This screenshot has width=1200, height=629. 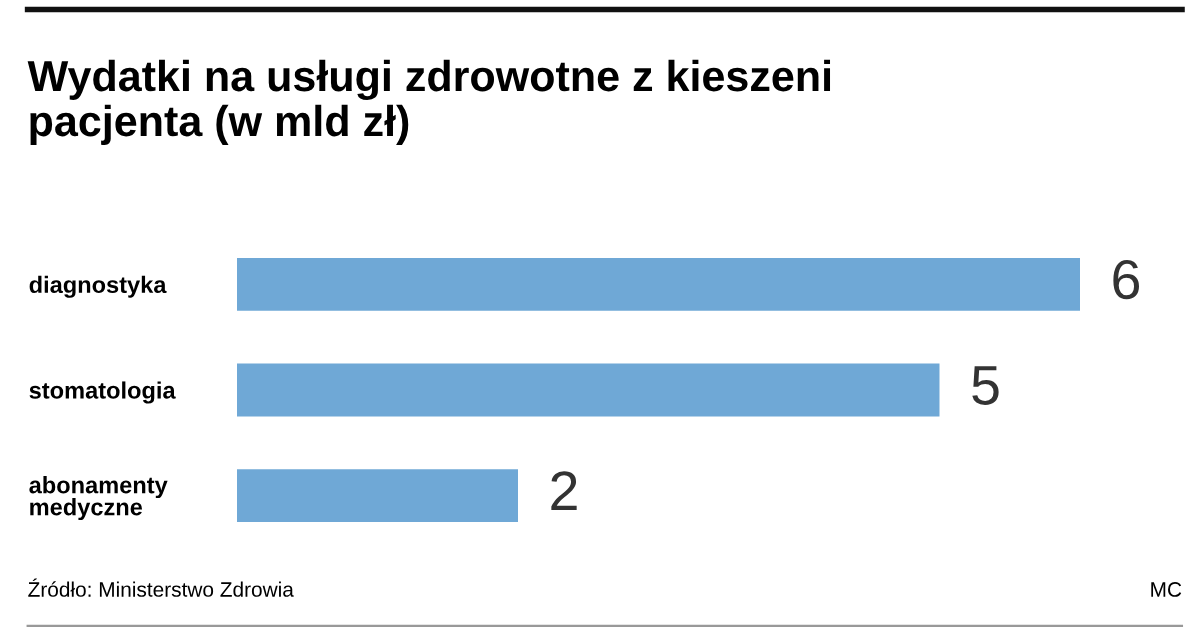 I want to click on y-tick-label: abonamenty medyczne, so click(x=98, y=498).